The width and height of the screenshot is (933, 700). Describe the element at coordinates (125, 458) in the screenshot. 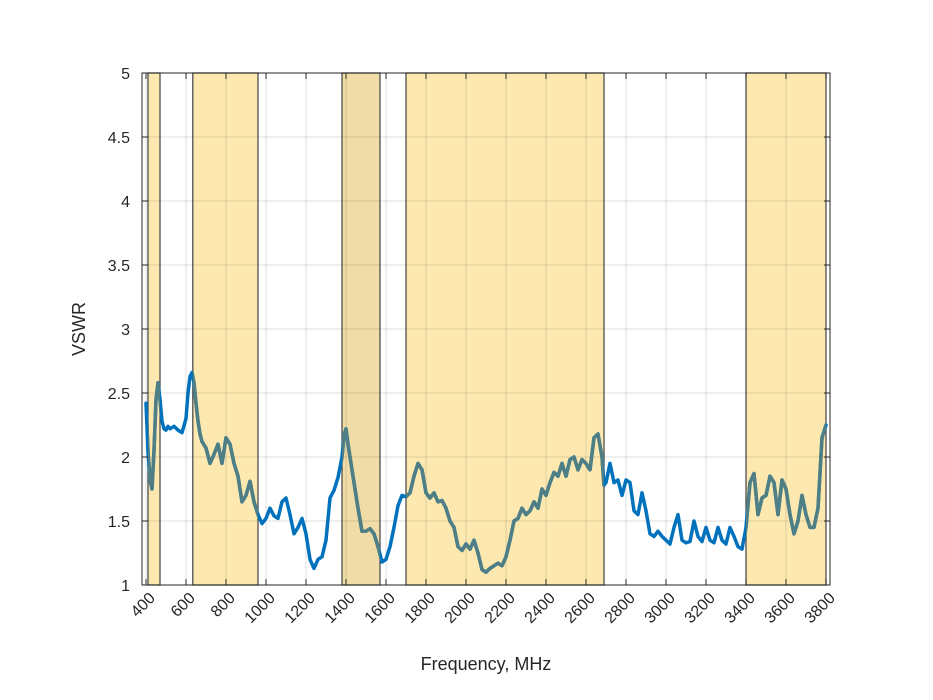

I see `y-tick-label: 2` at that location.